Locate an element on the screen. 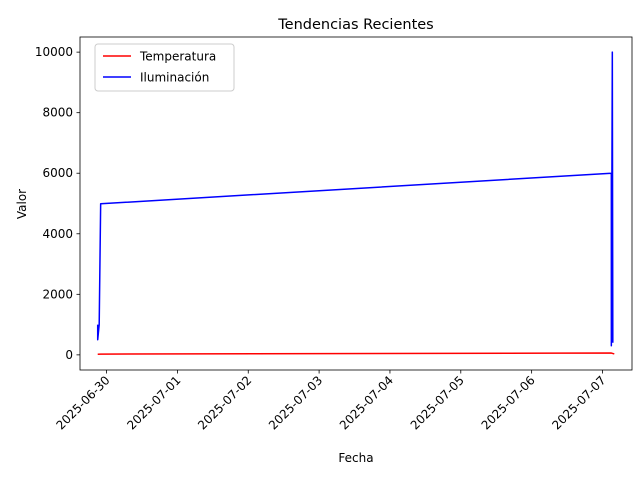  y-tick-label: 8000 is located at coordinates (57, 113).